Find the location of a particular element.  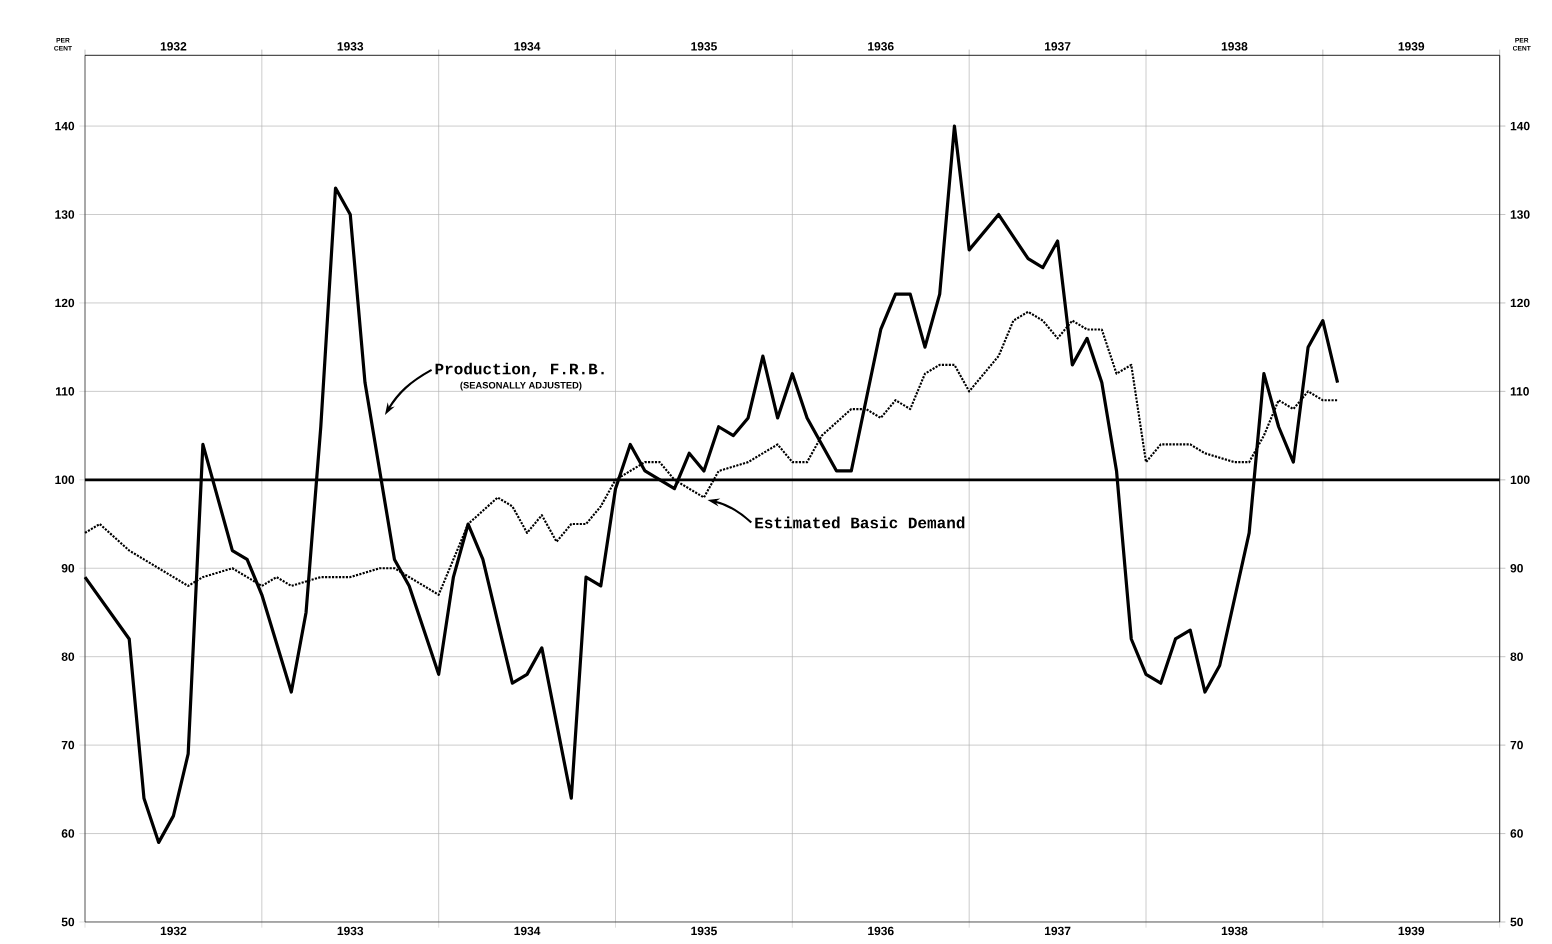

y2-tick-label: 80 is located at coordinates (1516, 656).